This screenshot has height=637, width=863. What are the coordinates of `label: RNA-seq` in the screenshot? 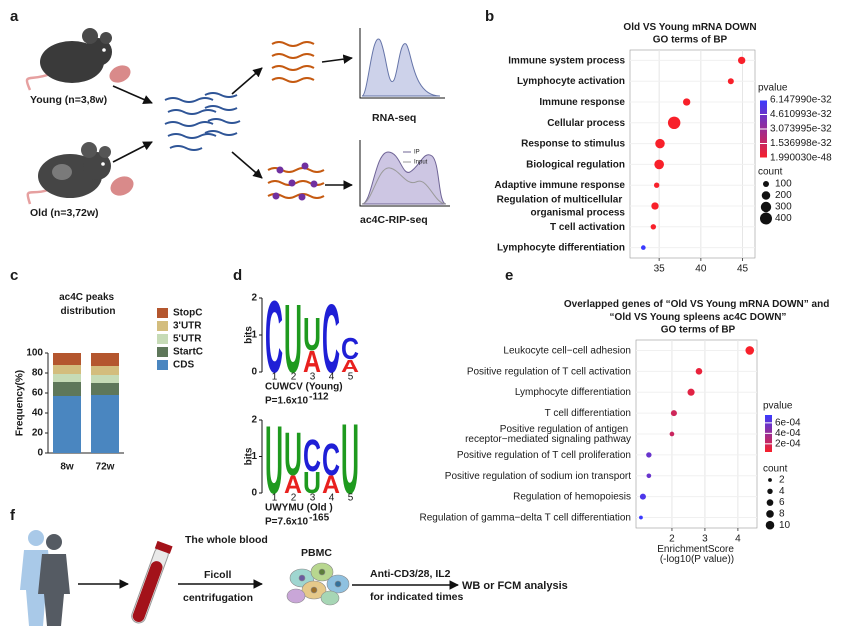 It's located at (394, 118).